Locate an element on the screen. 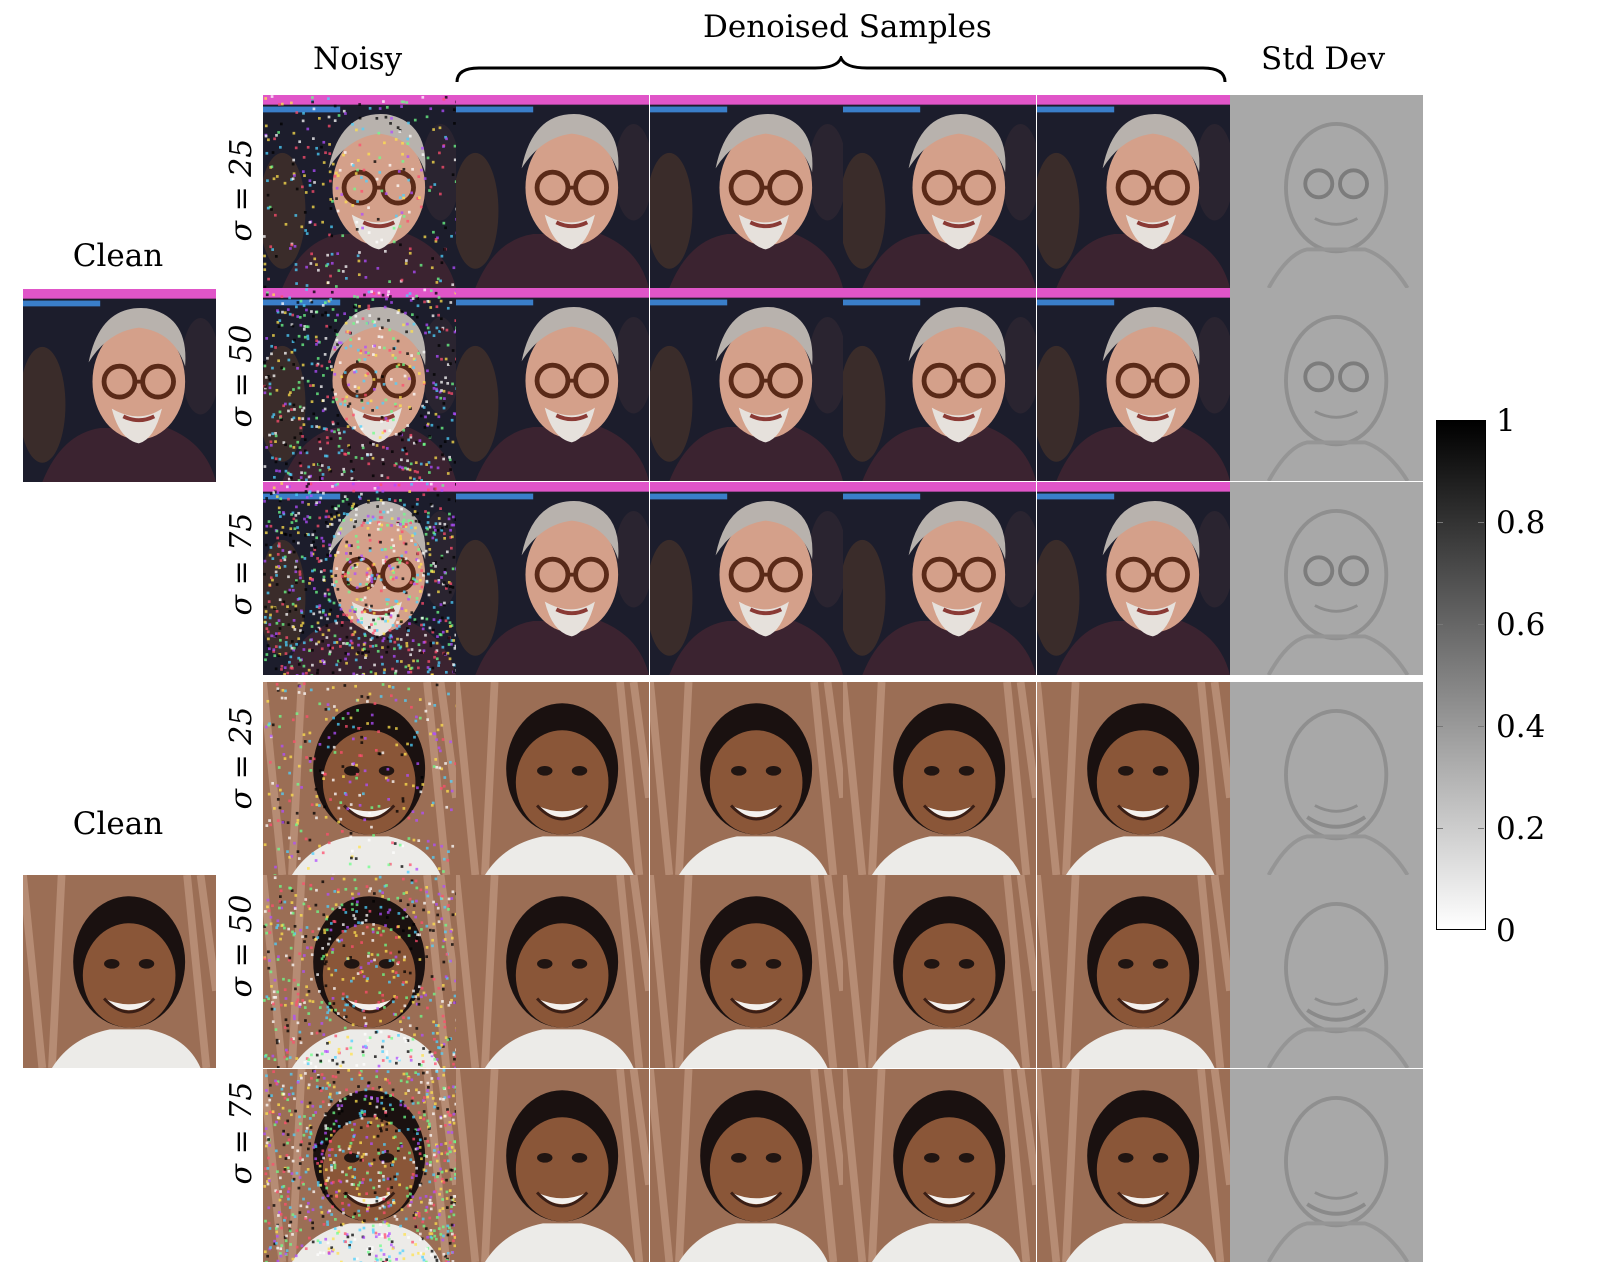 This screenshot has width=1599, height=1262. denoised-sample-g1-r1-c1 is located at coordinates (552, 191).